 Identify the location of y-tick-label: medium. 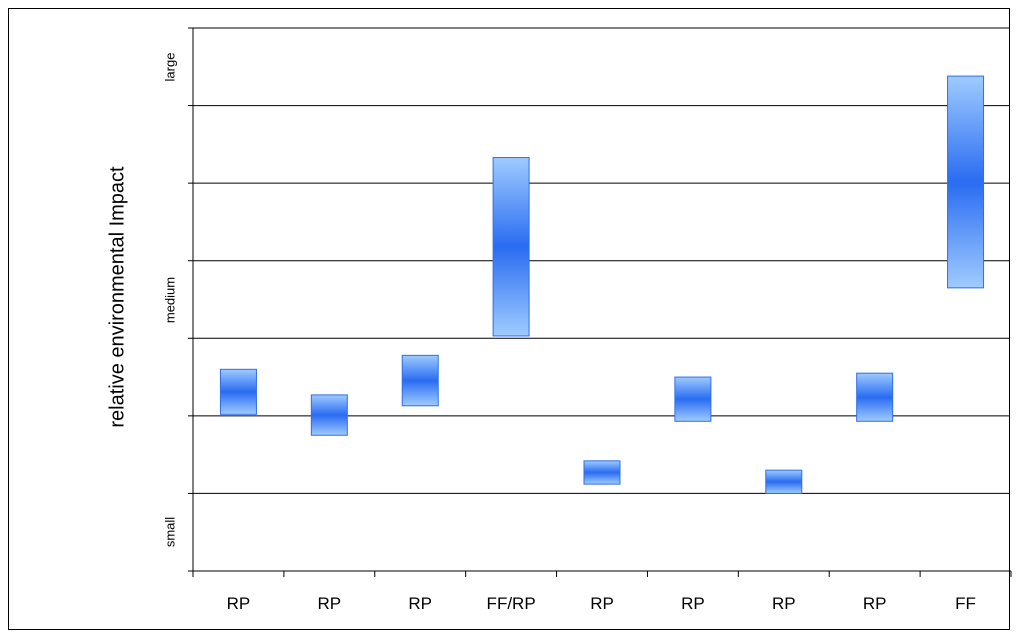
(170, 299).